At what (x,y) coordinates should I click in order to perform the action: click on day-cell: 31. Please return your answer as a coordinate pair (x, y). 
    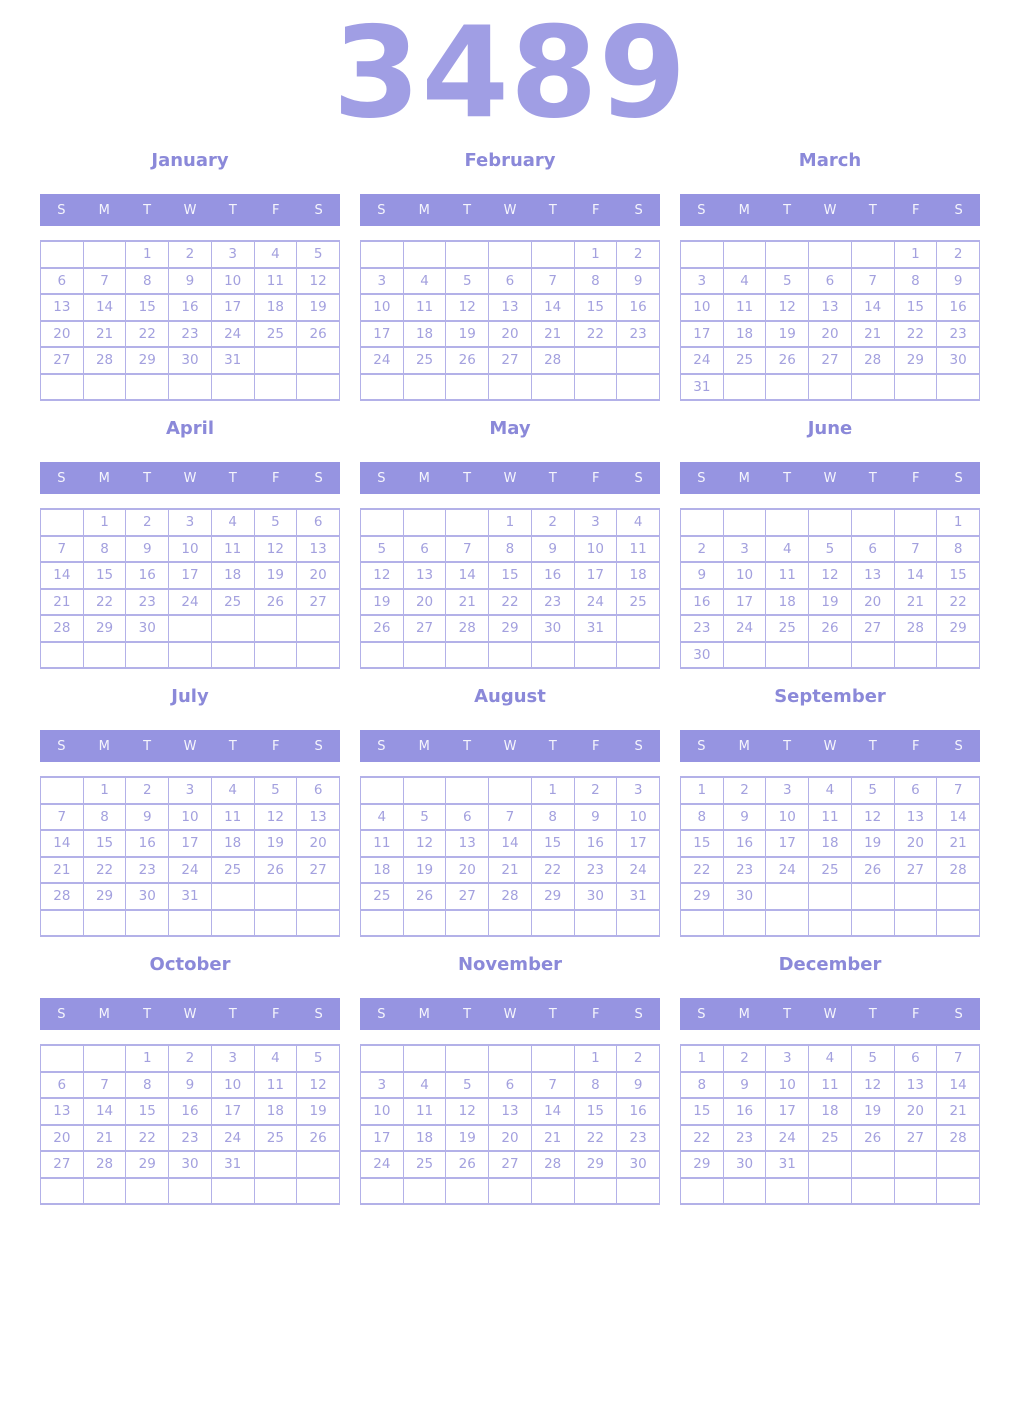
    Looking at the image, I should click on (232, 1164).